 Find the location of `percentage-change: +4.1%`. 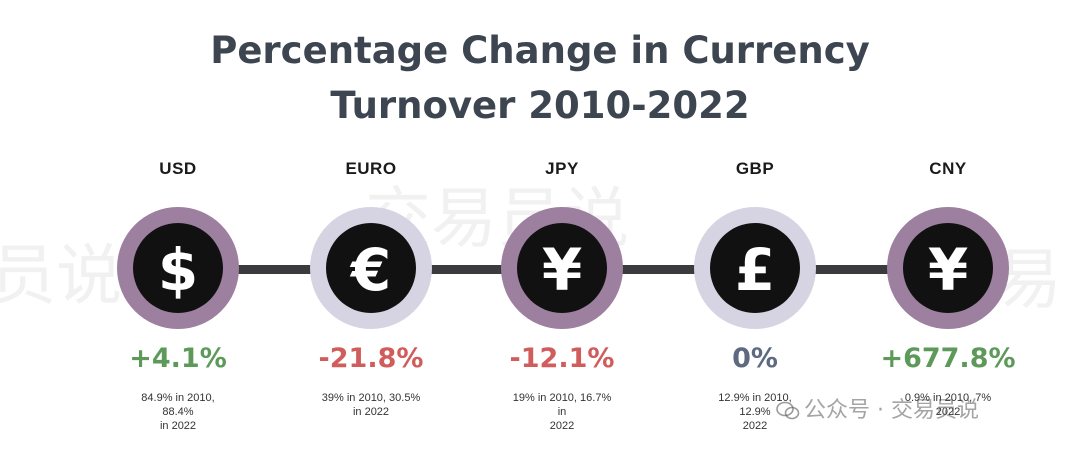

percentage-change: +4.1% is located at coordinates (178, 358).